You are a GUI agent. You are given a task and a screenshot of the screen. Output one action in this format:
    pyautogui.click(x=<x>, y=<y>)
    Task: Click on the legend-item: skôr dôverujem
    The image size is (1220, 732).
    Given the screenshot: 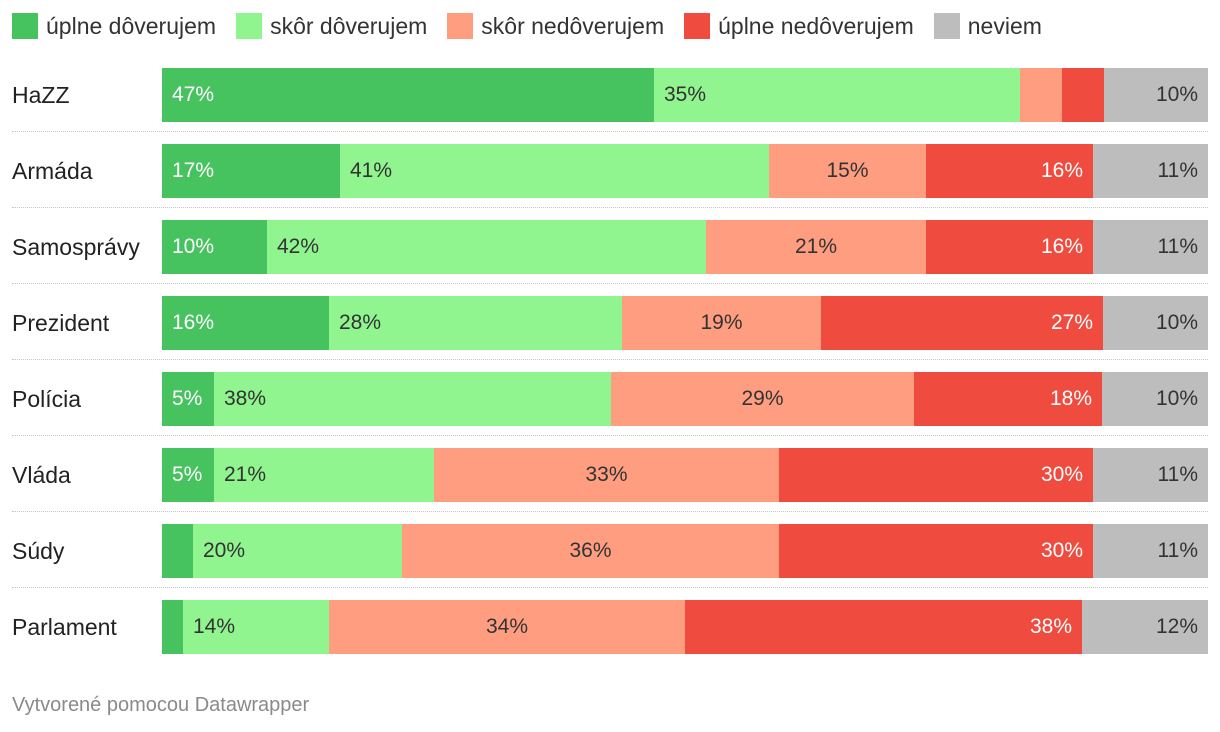 What is the action you would take?
    pyautogui.click(x=331, y=26)
    